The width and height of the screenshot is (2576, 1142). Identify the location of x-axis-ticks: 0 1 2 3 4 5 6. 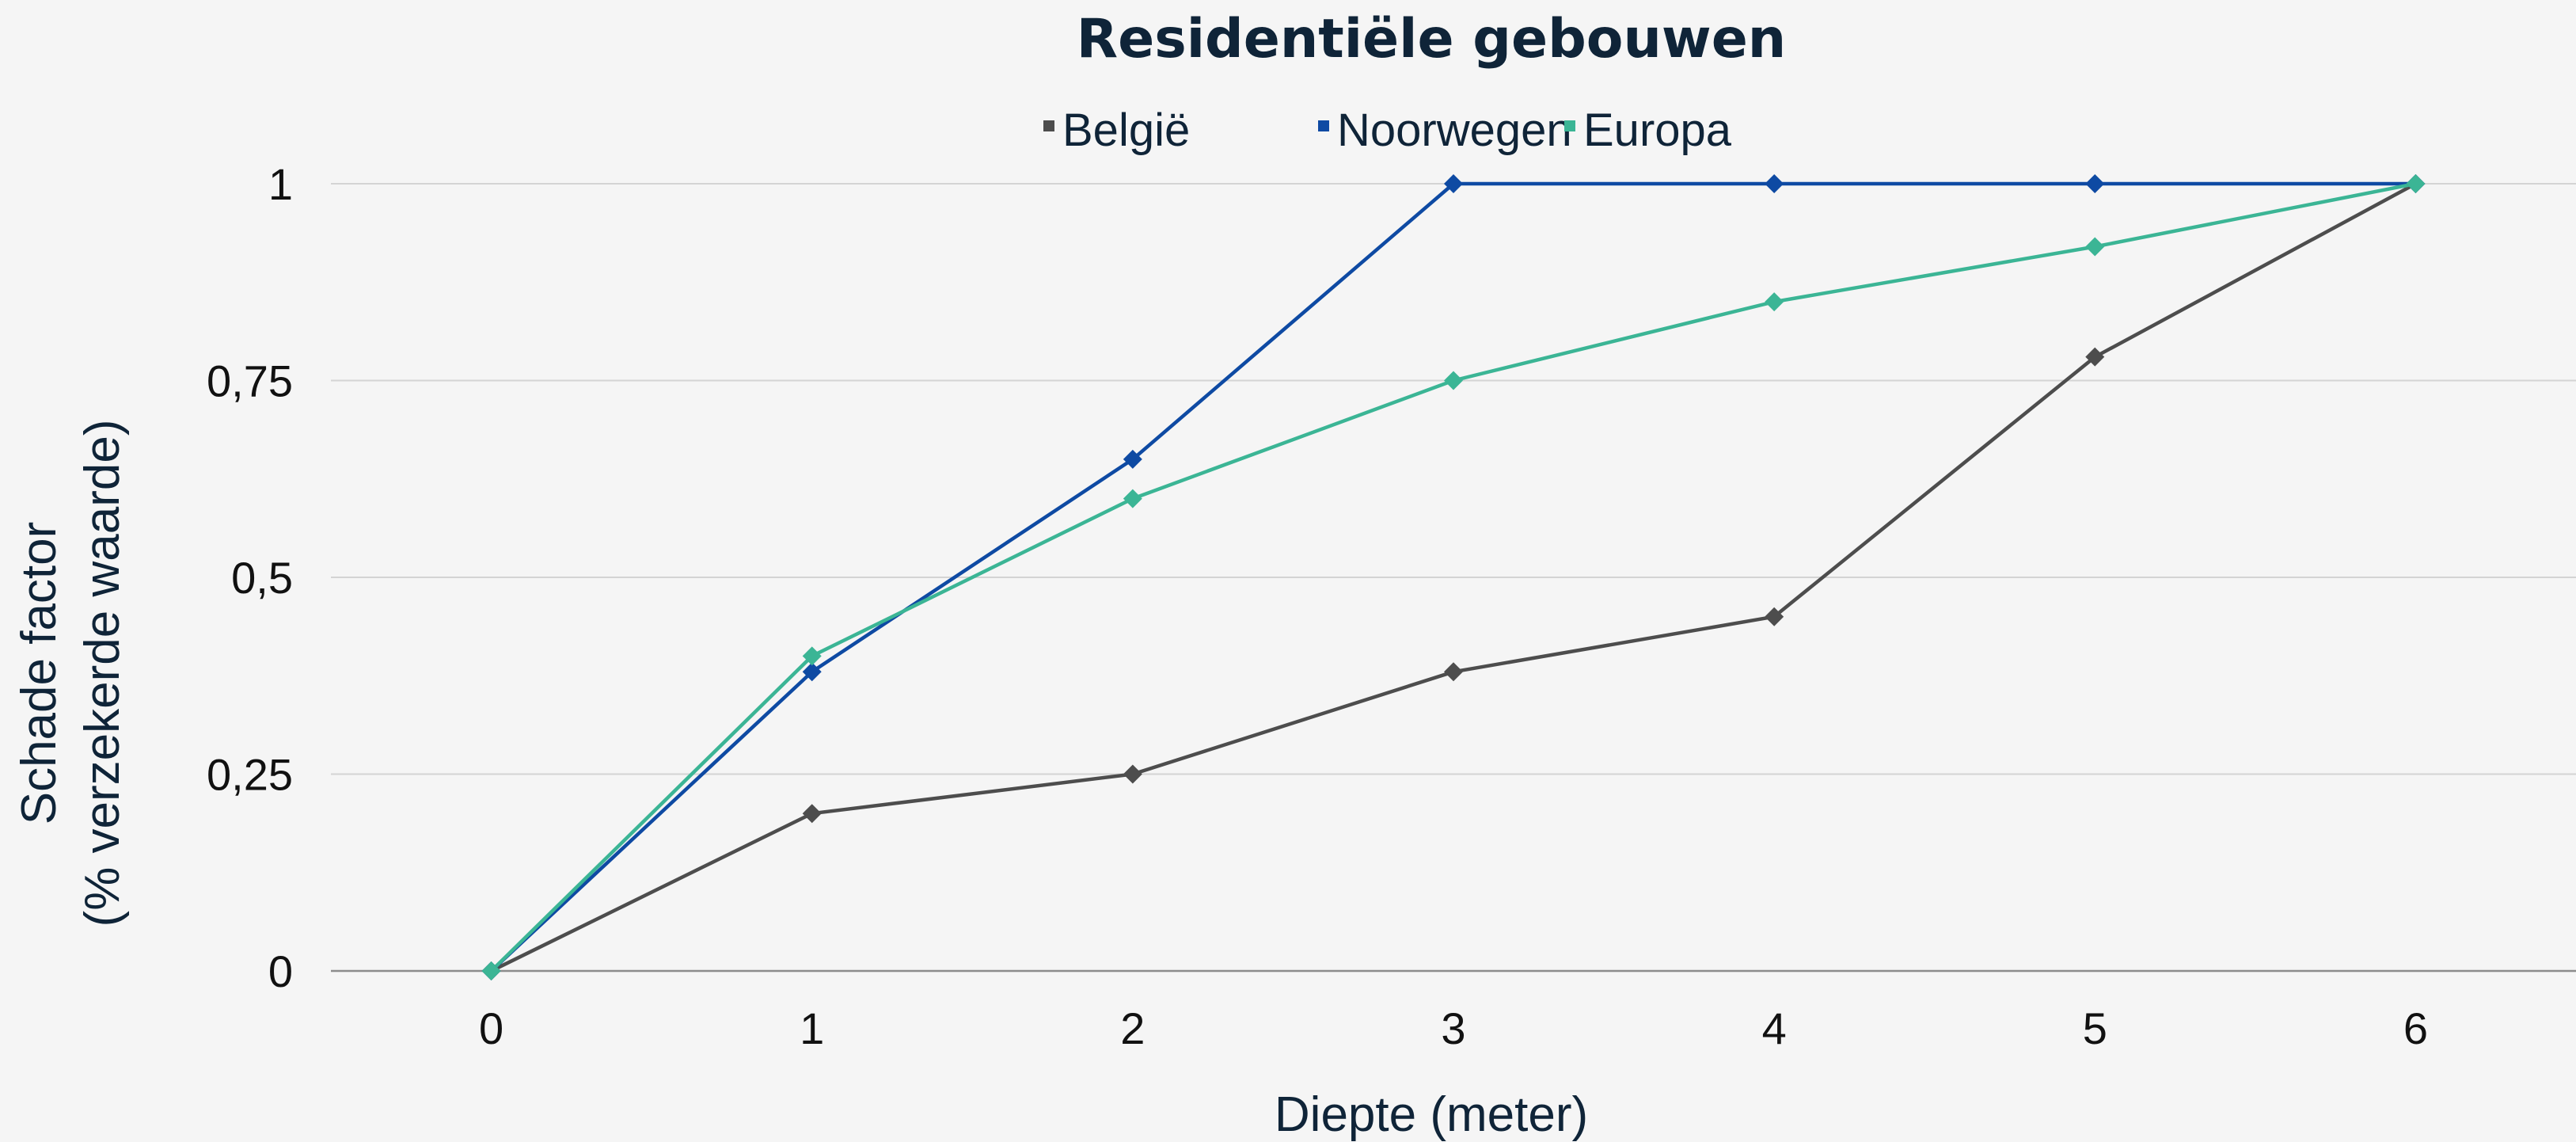
(1453, 1028).